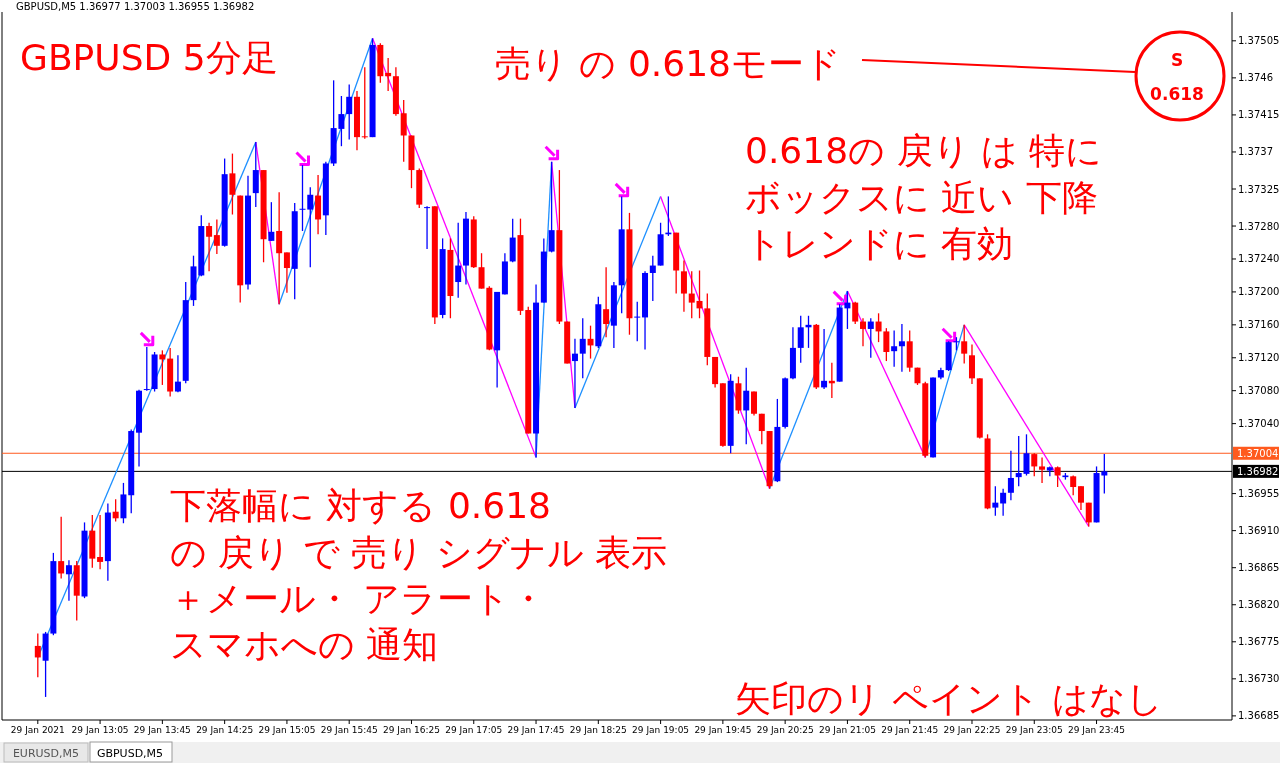  Describe the element at coordinates (1259, 325) in the screenshot. I see `y-tick-label: 1.37160` at that location.